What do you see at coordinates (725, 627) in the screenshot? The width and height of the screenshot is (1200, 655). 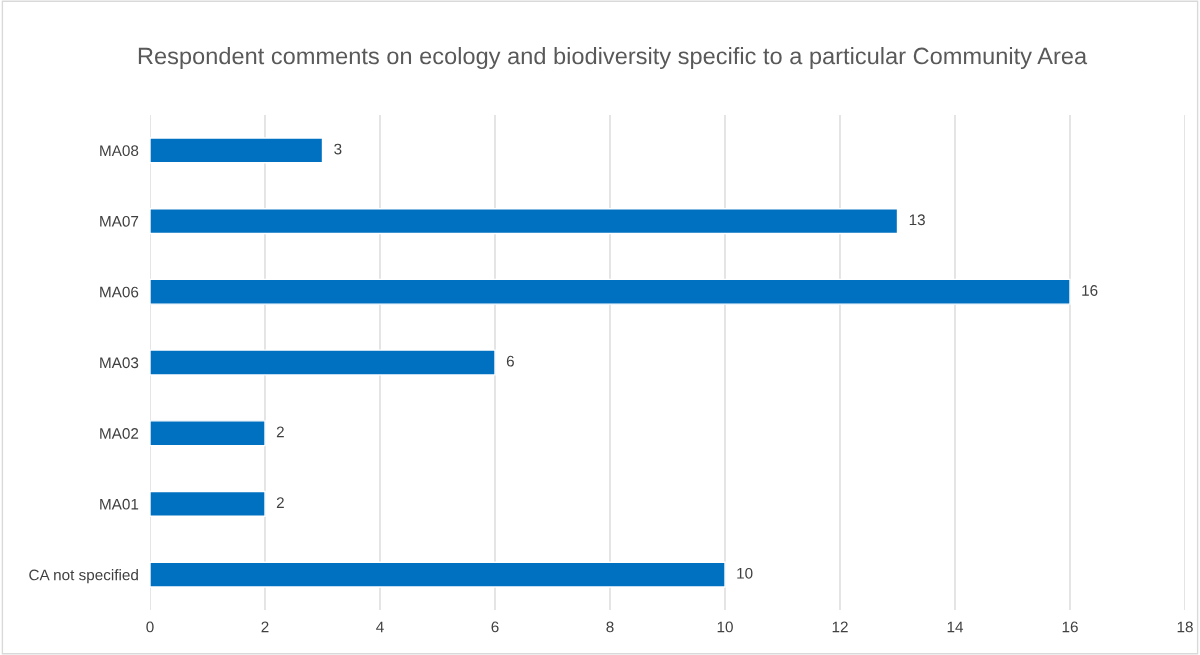 I see `x-tick-label: 10` at bounding box center [725, 627].